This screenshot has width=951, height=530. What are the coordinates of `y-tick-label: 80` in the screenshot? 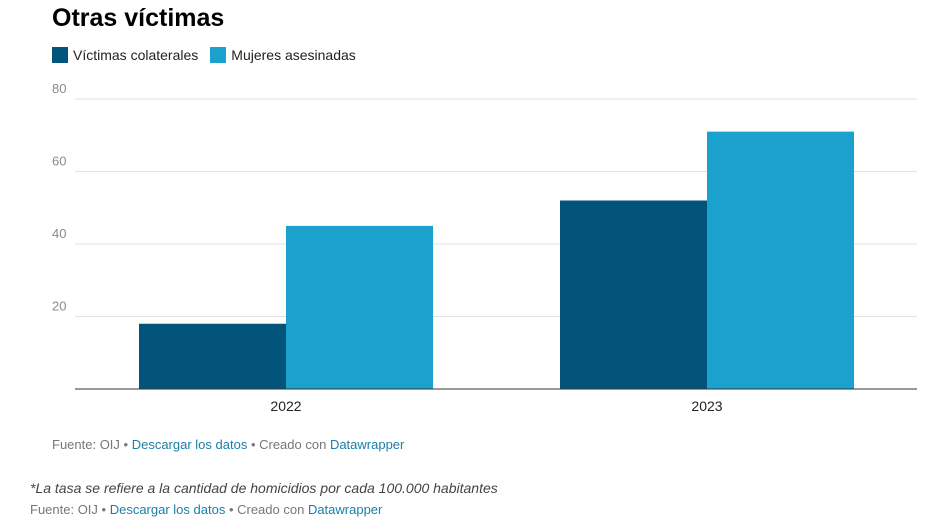 It's located at (59, 88).